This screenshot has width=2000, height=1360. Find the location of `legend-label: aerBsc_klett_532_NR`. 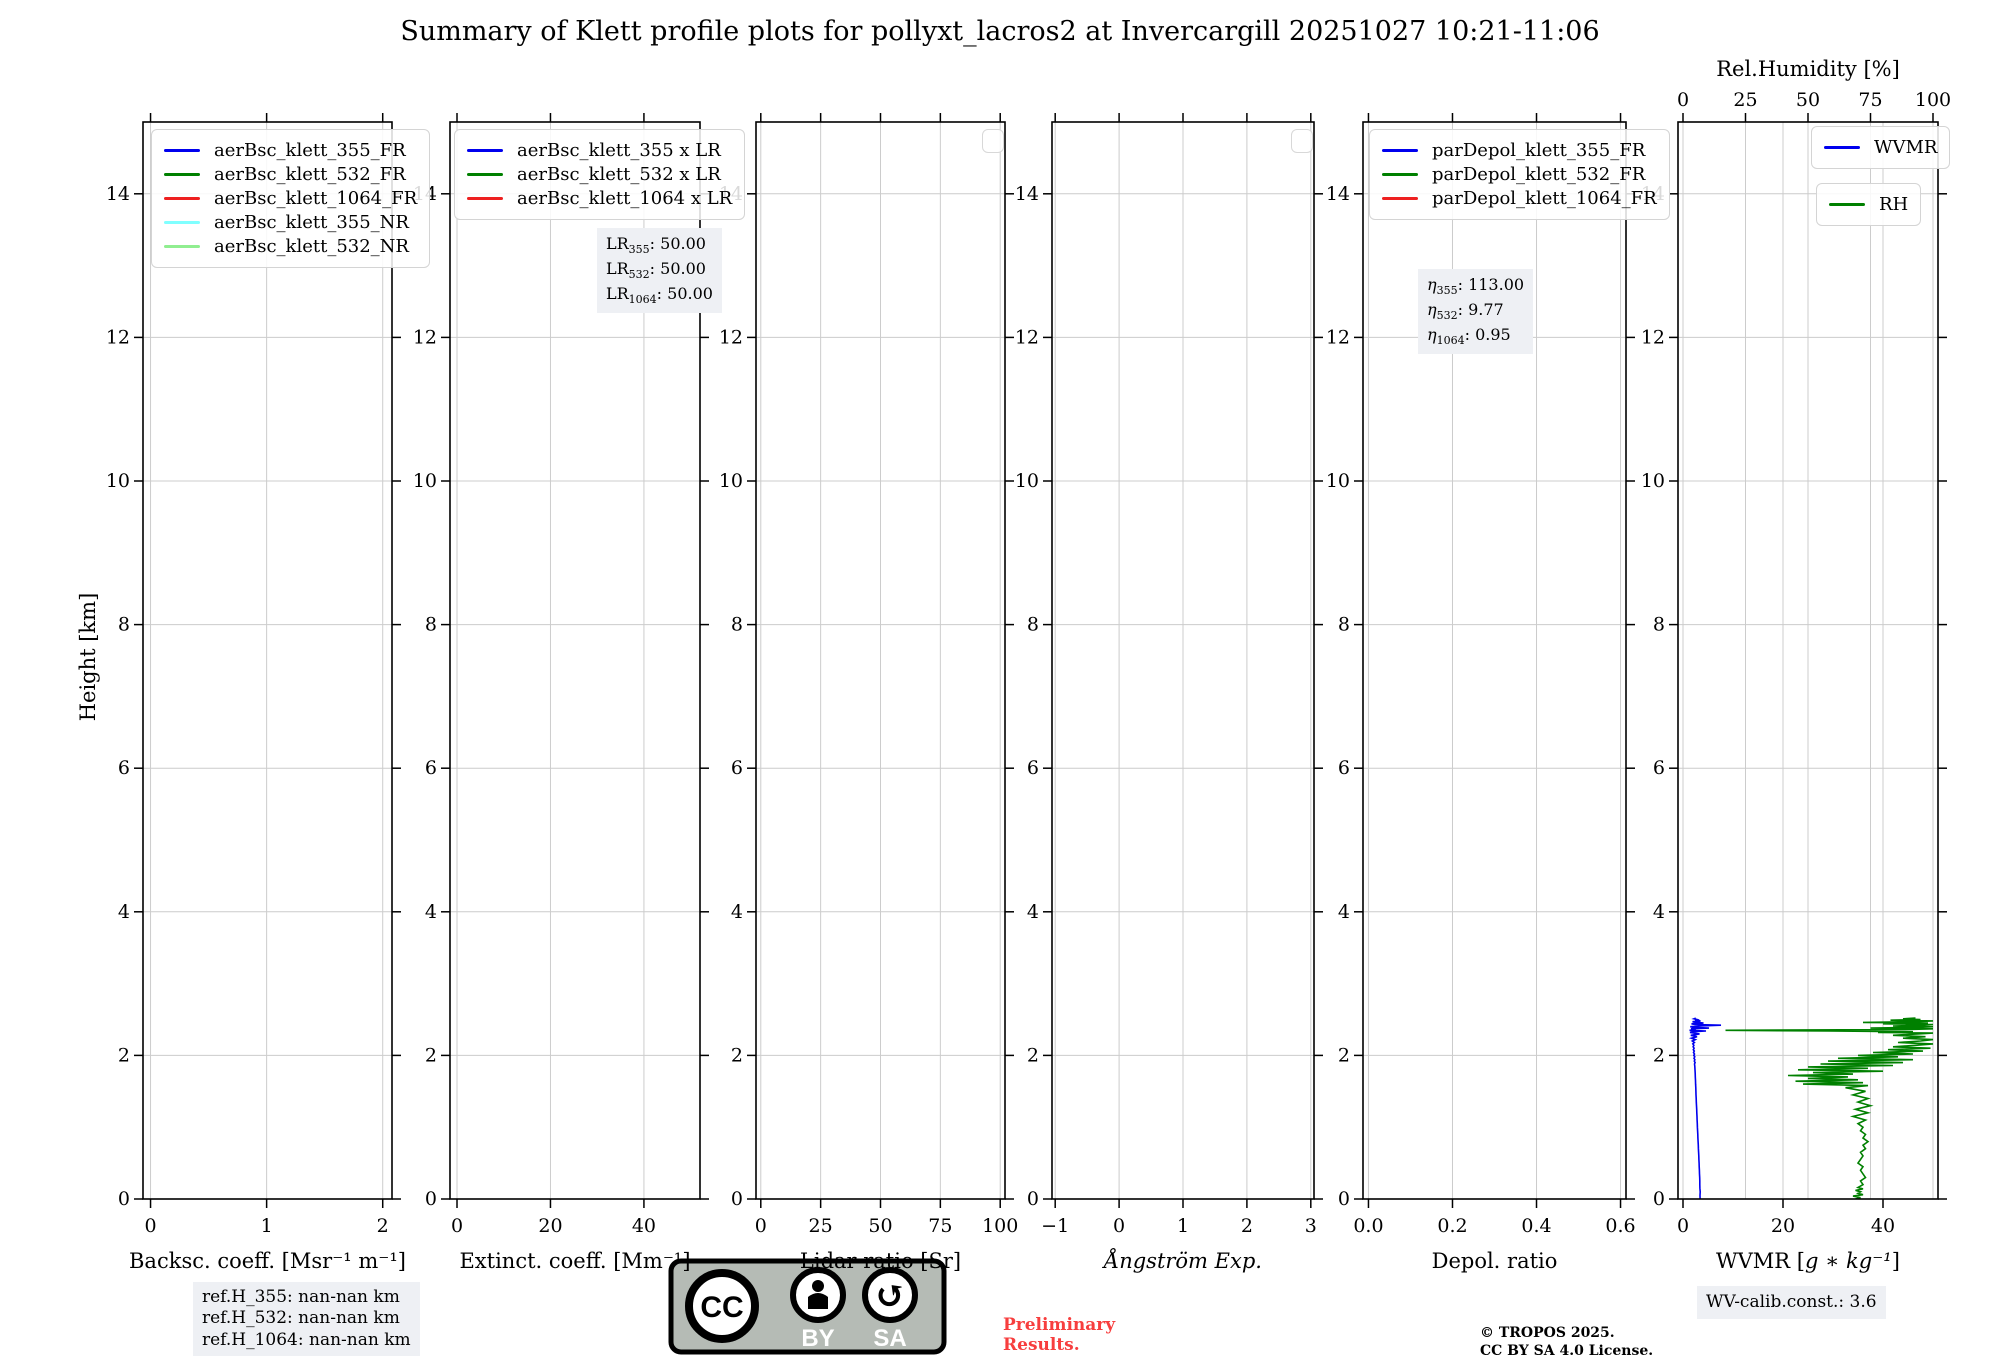

legend-label: aerBsc_klett_532_NR is located at coordinates (311, 246).